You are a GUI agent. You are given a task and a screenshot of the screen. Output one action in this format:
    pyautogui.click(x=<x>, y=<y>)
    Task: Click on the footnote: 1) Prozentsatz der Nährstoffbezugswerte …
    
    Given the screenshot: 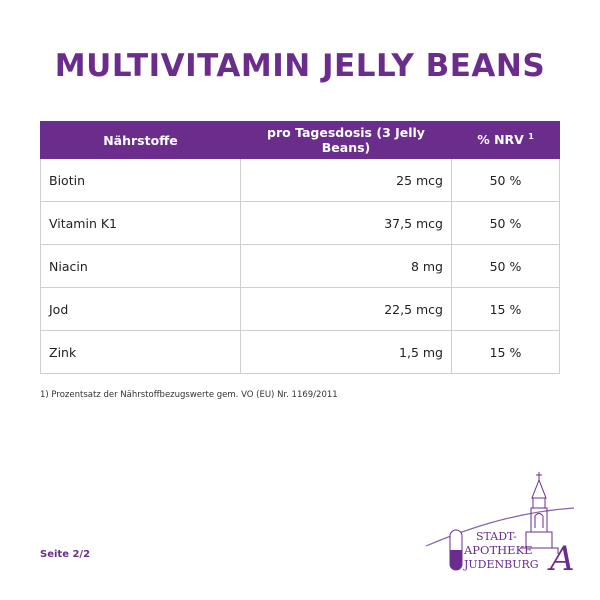 What is the action you would take?
    pyautogui.click(x=189, y=395)
    